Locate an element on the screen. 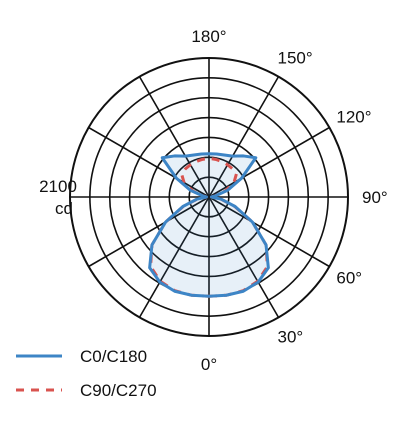 This screenshot has height=427, width=406. radial-scale-value: 2100 is located at coordinates (58, 186).